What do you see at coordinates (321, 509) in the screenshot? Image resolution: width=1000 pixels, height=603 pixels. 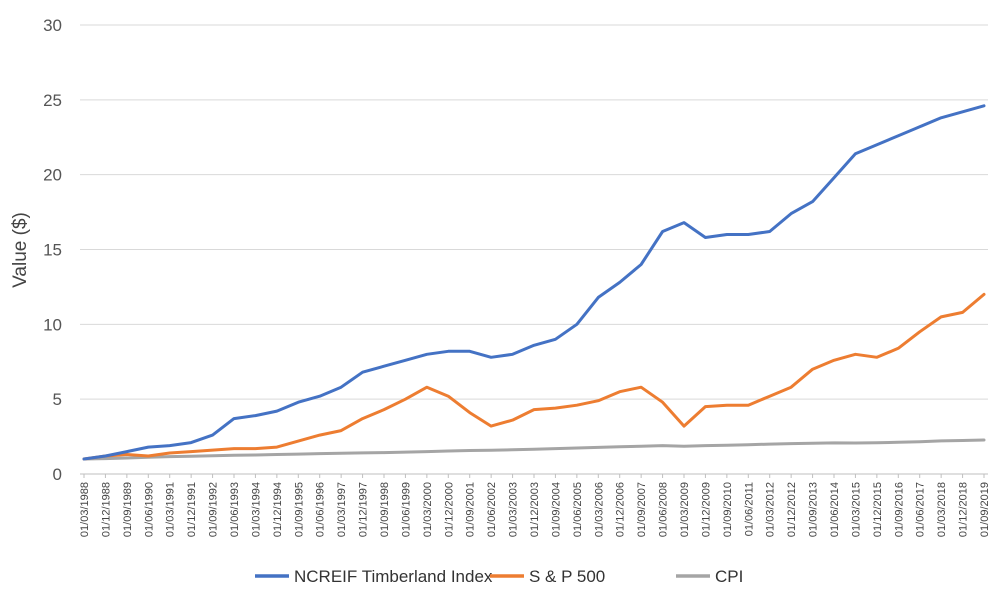 I see `x-tick-label: 01/06/1996` at bounding box center [321, 509].